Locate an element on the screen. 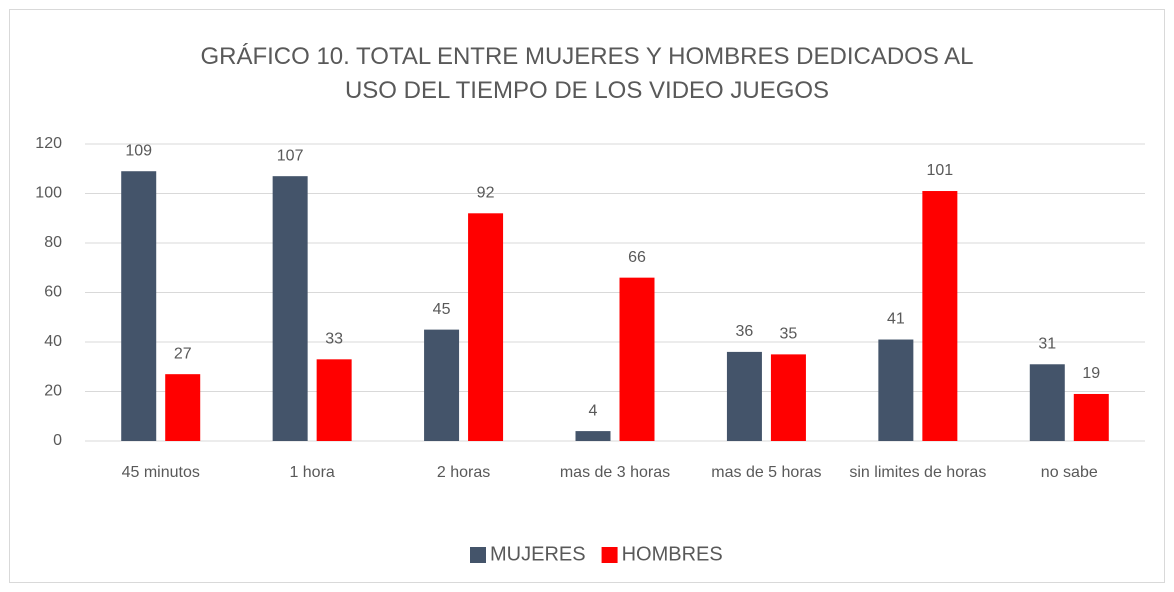 The image size is (1174, 592). data-label: 31 is located at coordinates (1047, 343).